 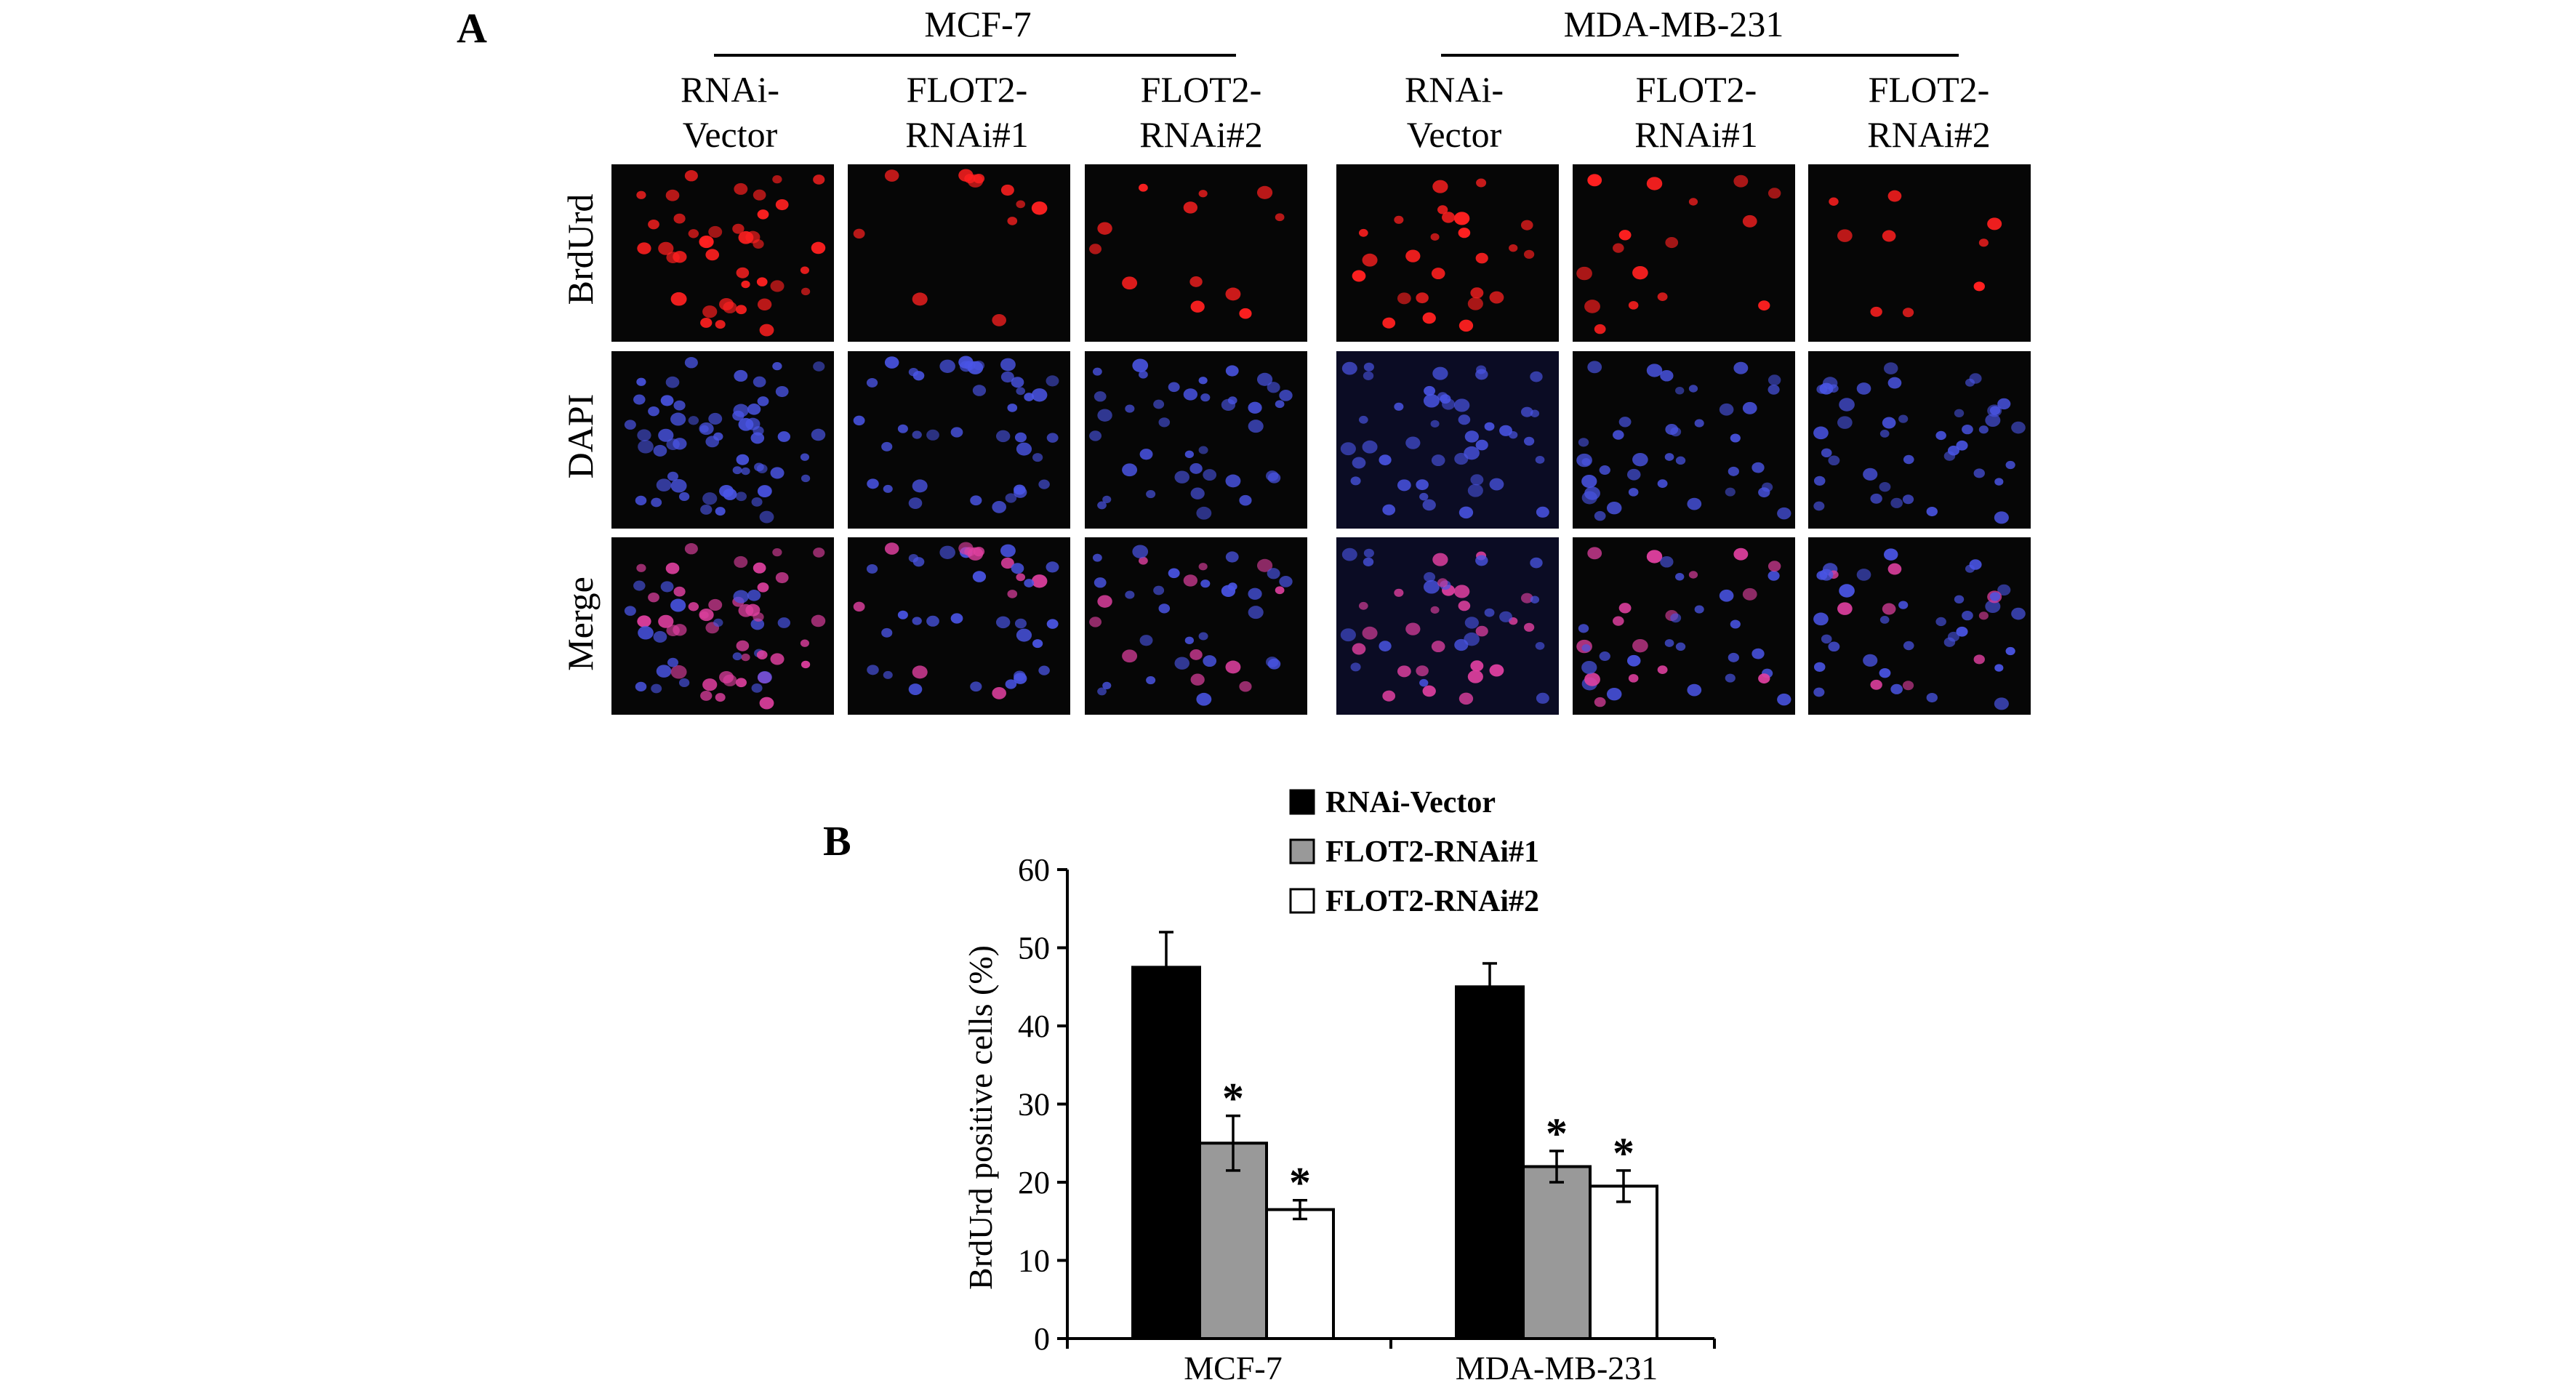 I want to click on y-tick-label: 0, so click(x=1042, y=1339).